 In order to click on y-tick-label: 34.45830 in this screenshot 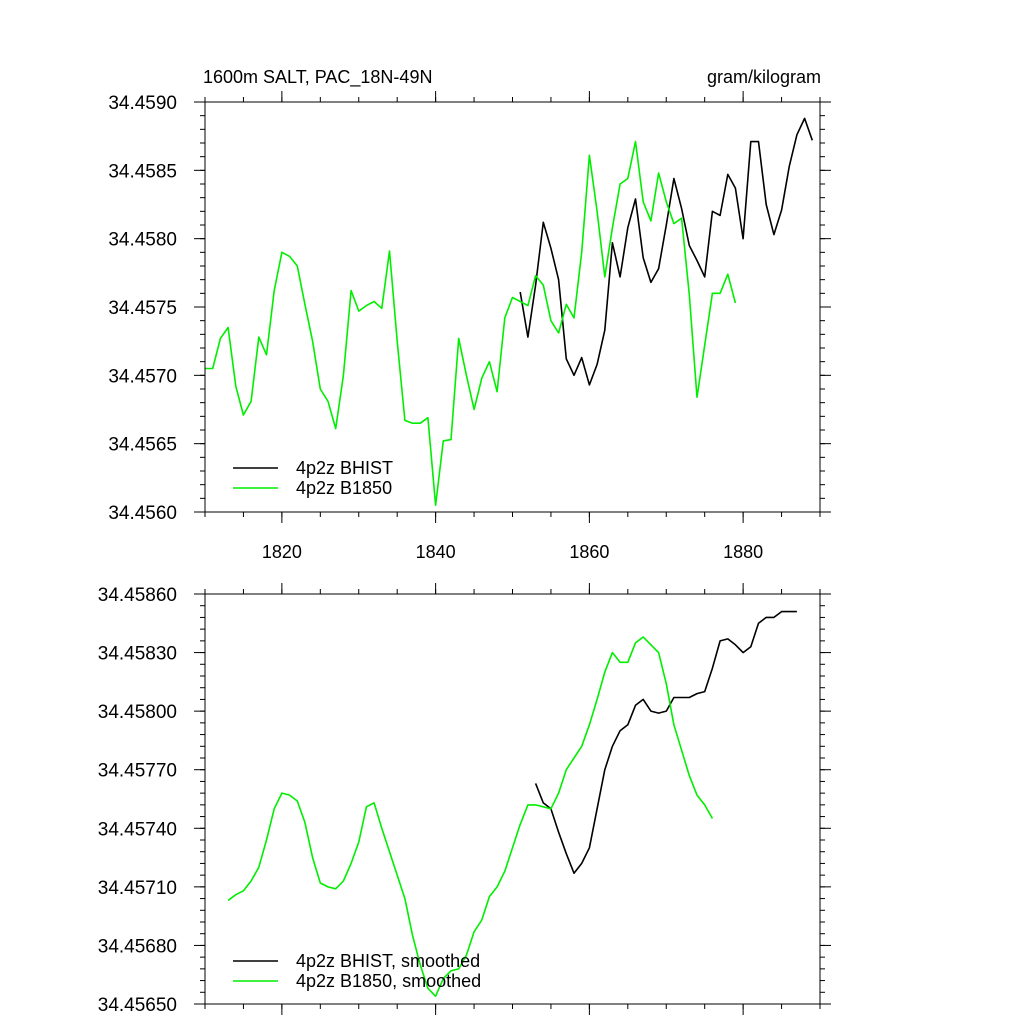, I will do `click(137, 654)`.